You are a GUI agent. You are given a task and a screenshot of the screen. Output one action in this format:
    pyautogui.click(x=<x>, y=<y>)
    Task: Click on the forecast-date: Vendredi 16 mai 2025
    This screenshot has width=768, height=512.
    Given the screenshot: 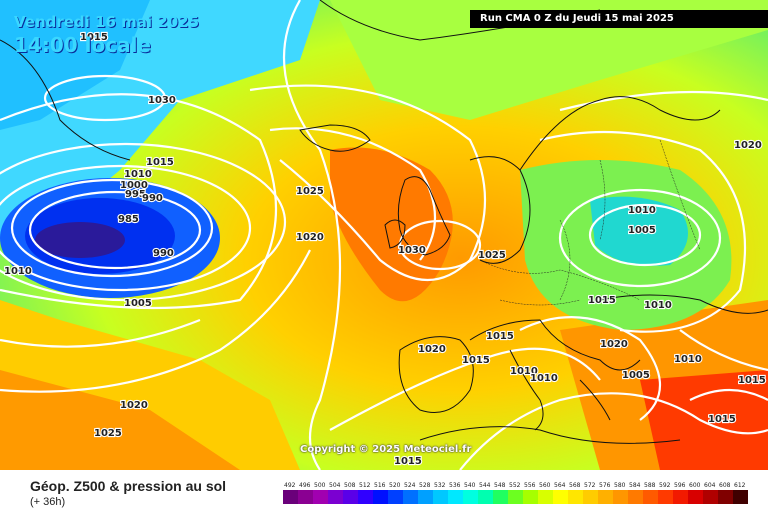 What is the action you would take?
    pyautogui.click(x=107, y=22)
    